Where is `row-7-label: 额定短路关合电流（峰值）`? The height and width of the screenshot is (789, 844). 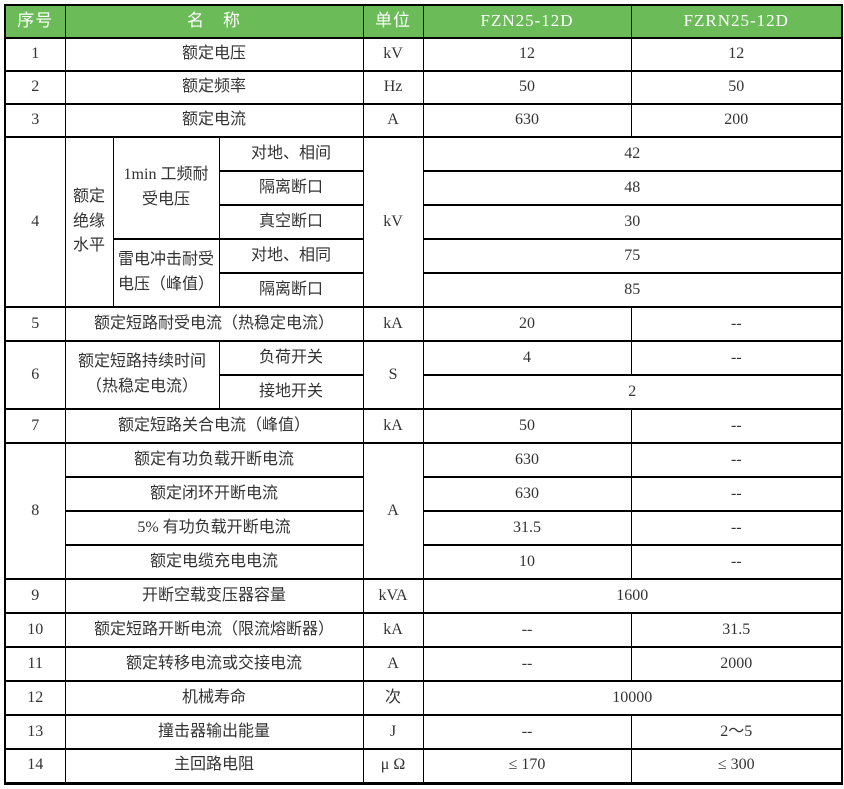 row-7-label: 额定短路关合电流（峰值） is located at coordinates (214, 426).